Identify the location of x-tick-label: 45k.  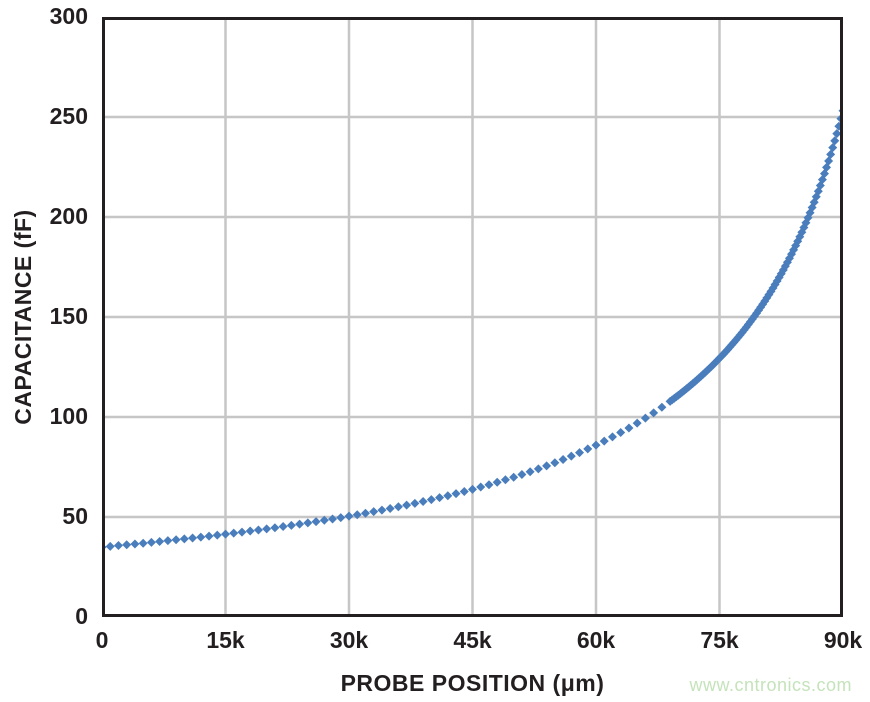
(472, 640).